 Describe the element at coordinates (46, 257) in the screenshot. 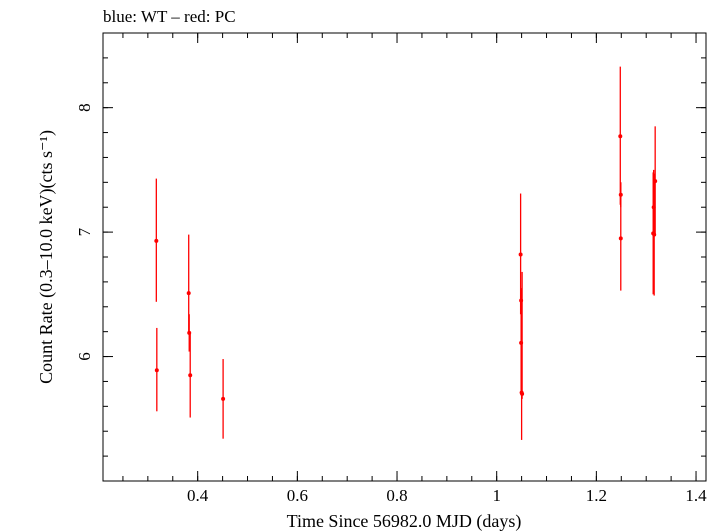

I see `y-axis-label: Count Rate (0.3–10.0 keV)(cts s⁻¹)` at that location.